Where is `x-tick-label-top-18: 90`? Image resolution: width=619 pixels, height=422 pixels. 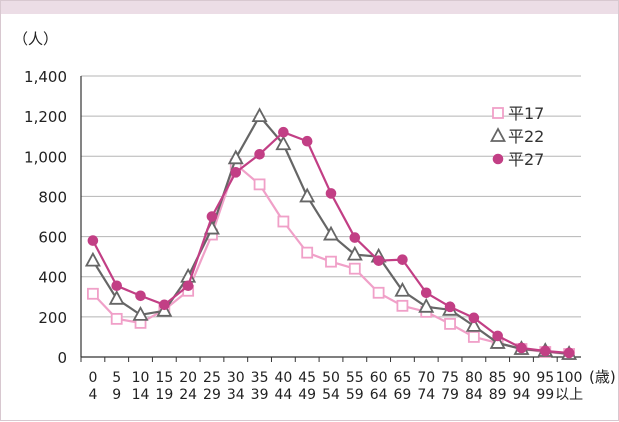 x-tick-label-top-18: 90 is located at coordinates (522, 378).